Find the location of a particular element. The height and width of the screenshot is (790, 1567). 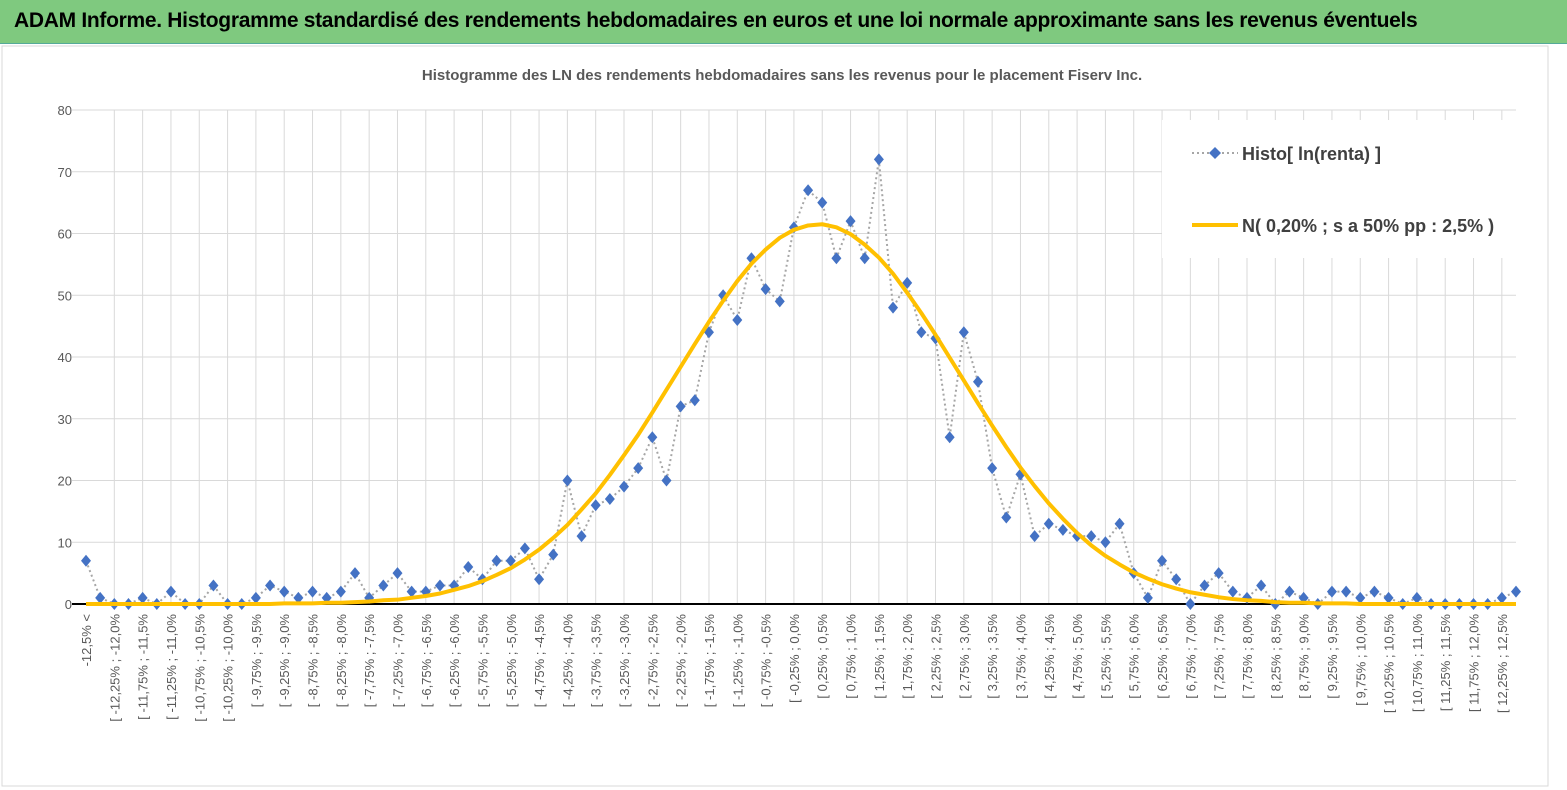

x-tick-label: [ 0,75% ; 1,0% is located at coordinates (851, 656).